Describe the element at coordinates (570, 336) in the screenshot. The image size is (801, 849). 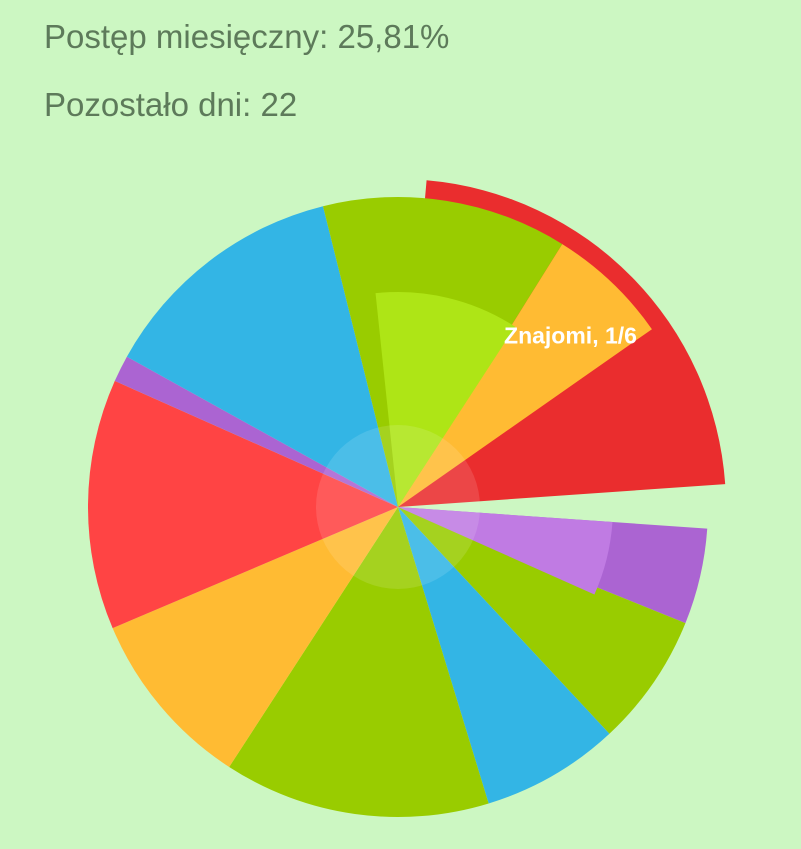
I see `pie-slice-label: Znajomi, 1/6` at that location.